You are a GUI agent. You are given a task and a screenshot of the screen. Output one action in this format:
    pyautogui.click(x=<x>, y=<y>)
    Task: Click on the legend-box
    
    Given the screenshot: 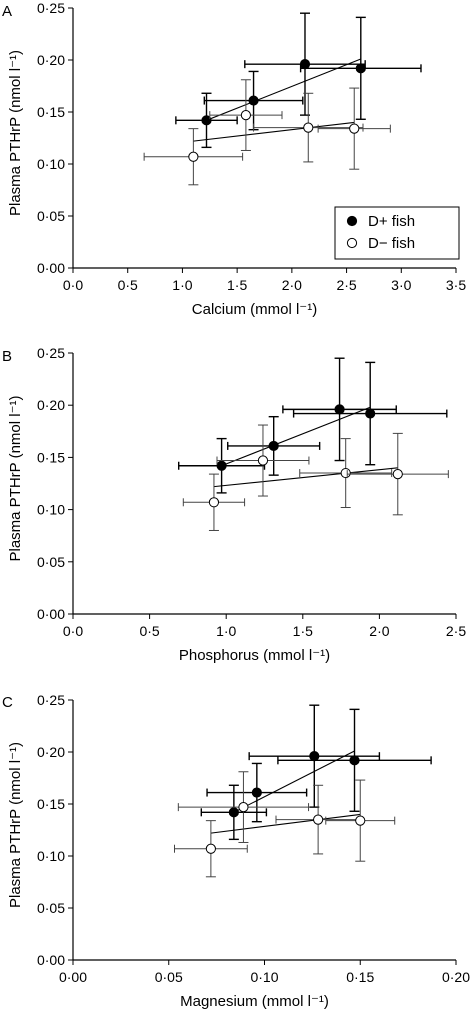 What is the action you would take?
    pyautogui.click(x=397, y=233)
    